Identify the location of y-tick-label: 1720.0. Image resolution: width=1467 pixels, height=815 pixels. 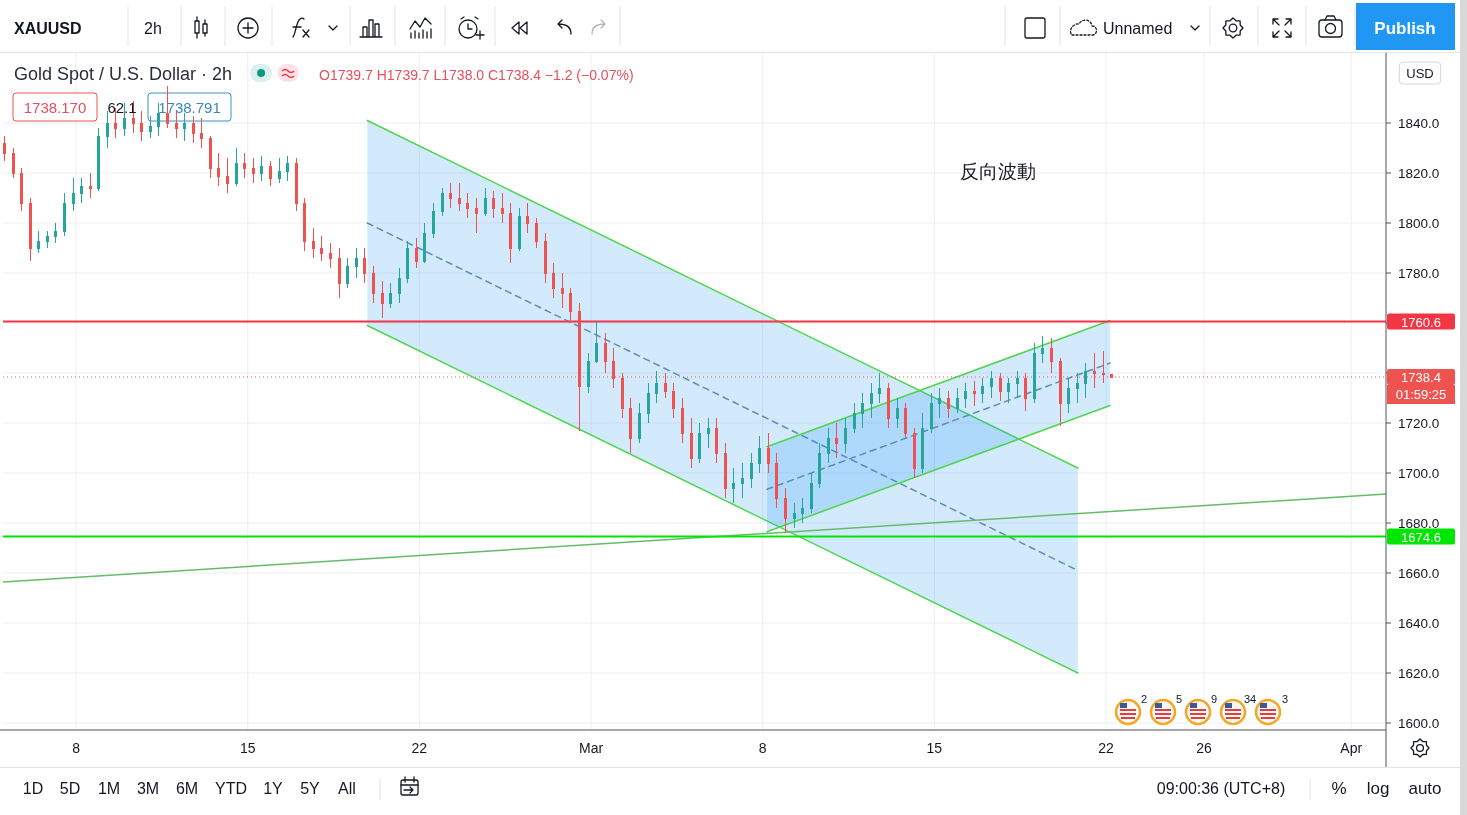
(1419, 423).